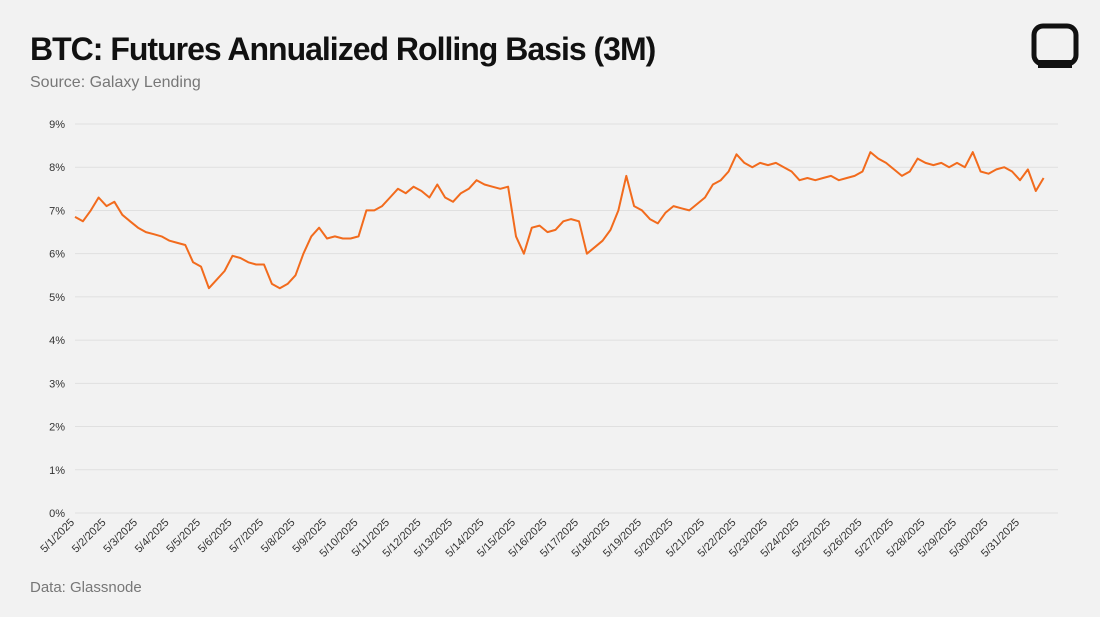 This screenshot has width=1100, height=617. What do you see at coordinates (57, 255) in the screenshot?
I see `y-tick-label: 6%` at bounding box center [57, 255].